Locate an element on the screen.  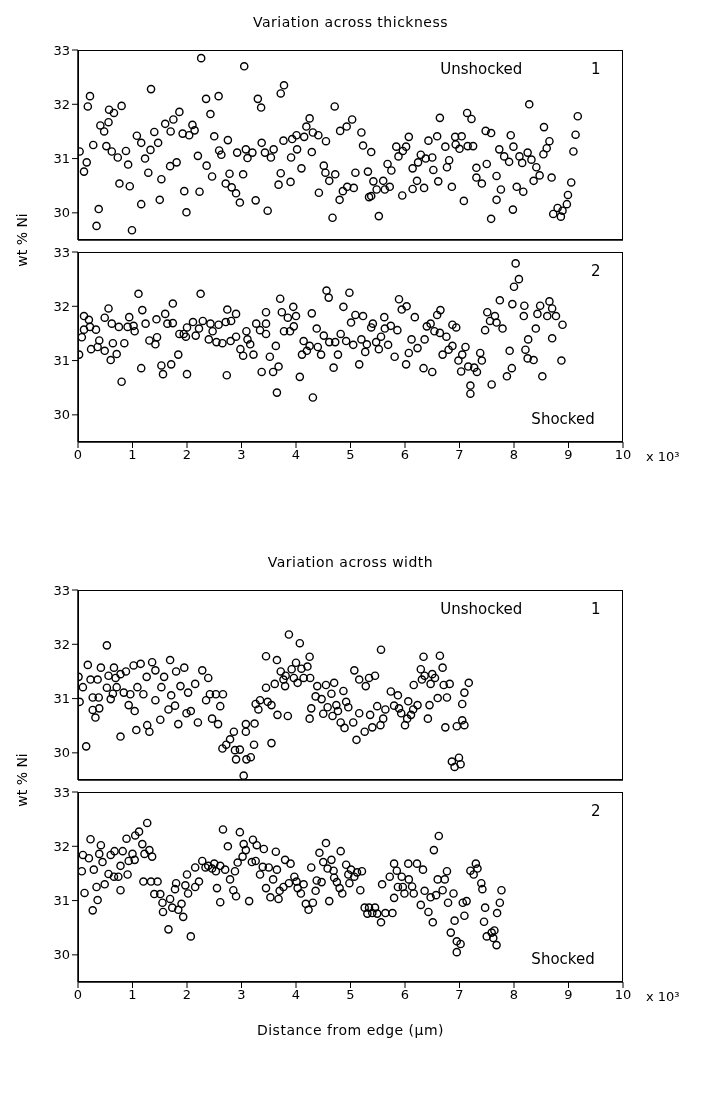
x-axis-title: Distance from edge (µm) is located at coordinates (350, 1030).